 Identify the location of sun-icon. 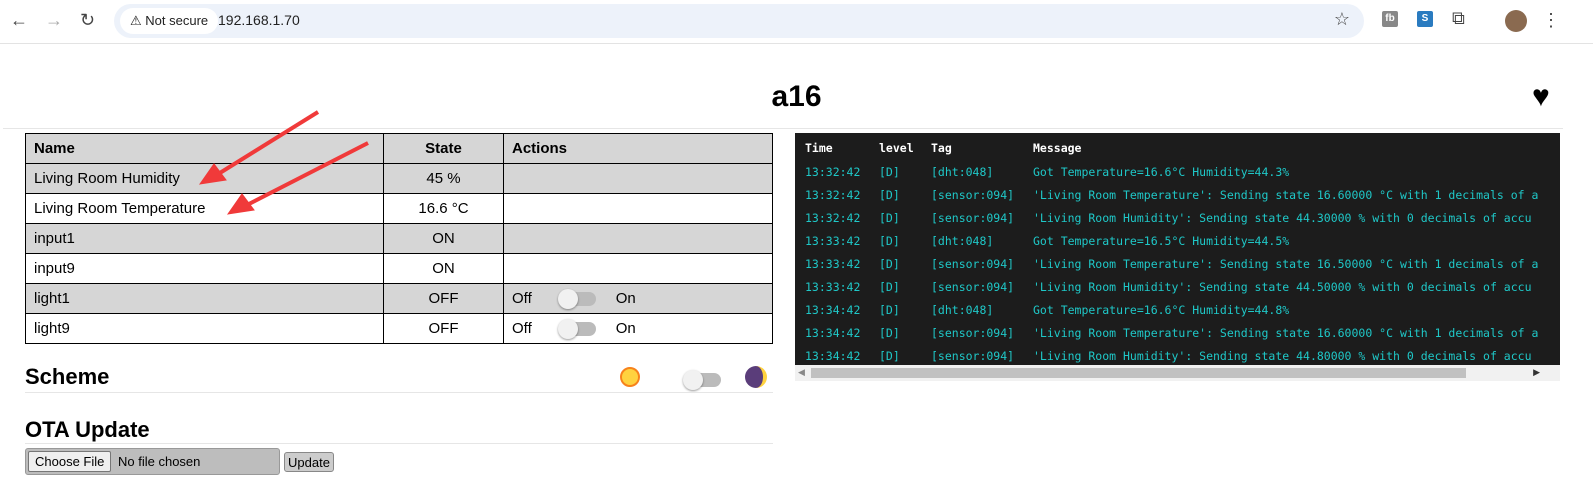
(630, 377).